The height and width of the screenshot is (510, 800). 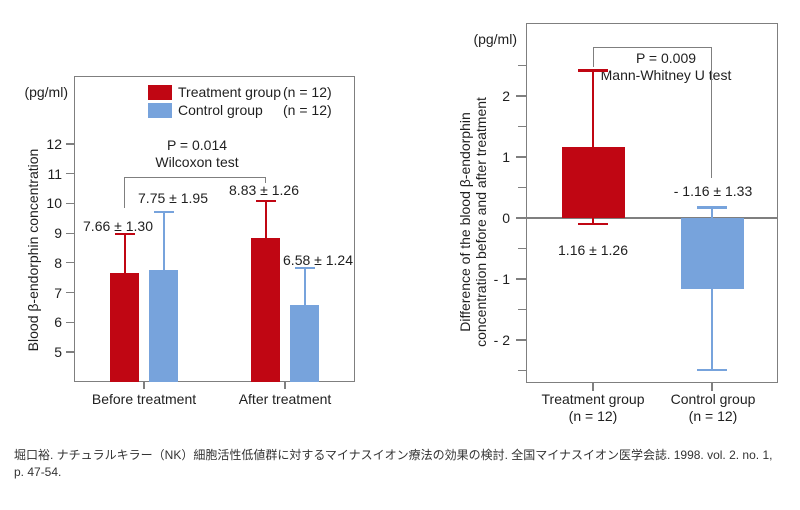 I want to click on right-bracket-leg-left, so click(x=594, y=57).